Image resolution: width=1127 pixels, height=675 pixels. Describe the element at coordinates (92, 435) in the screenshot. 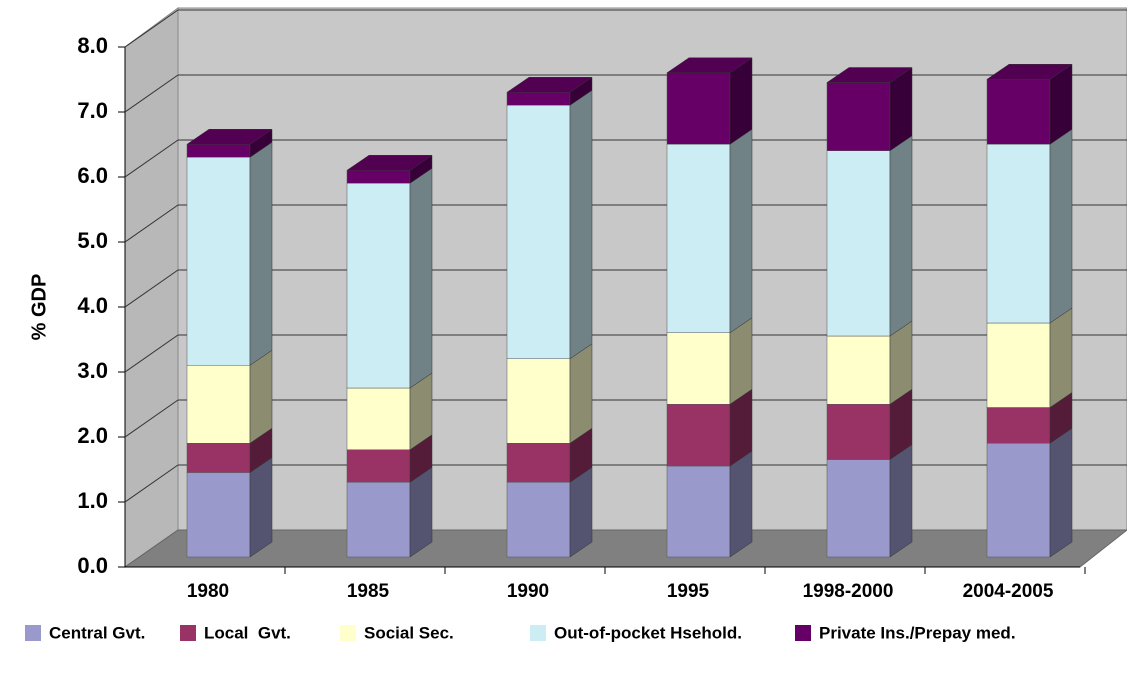

I see `y-tick-label: 2.0` at that location.